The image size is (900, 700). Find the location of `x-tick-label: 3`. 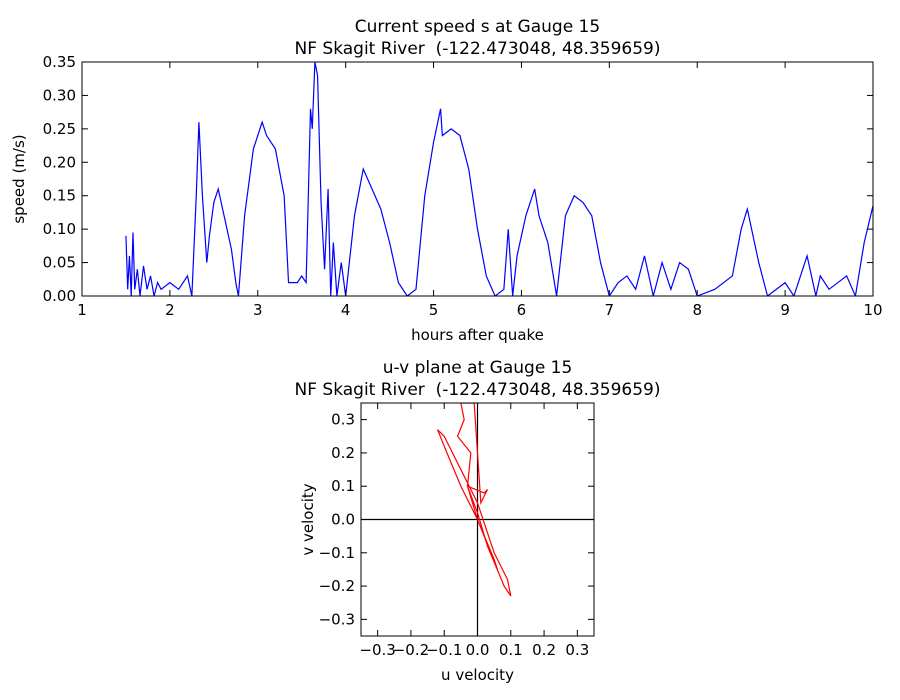

x-tick-label: 3 is located at coordinates (258, 310).